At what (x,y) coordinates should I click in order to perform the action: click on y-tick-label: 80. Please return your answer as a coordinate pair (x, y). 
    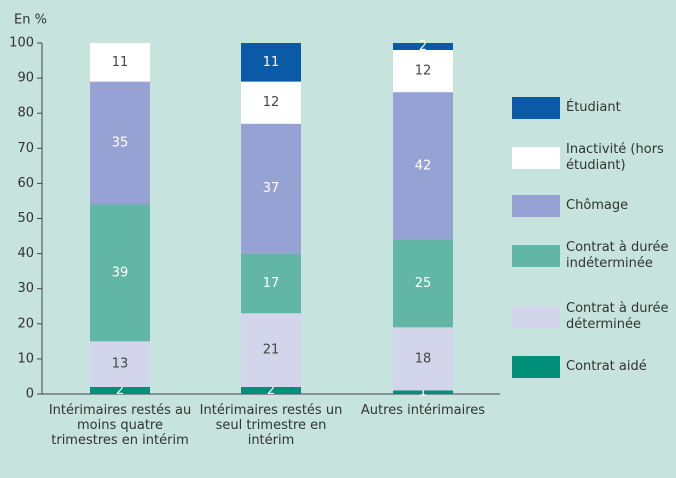
    Looking at the image, I should click on (25, 113).